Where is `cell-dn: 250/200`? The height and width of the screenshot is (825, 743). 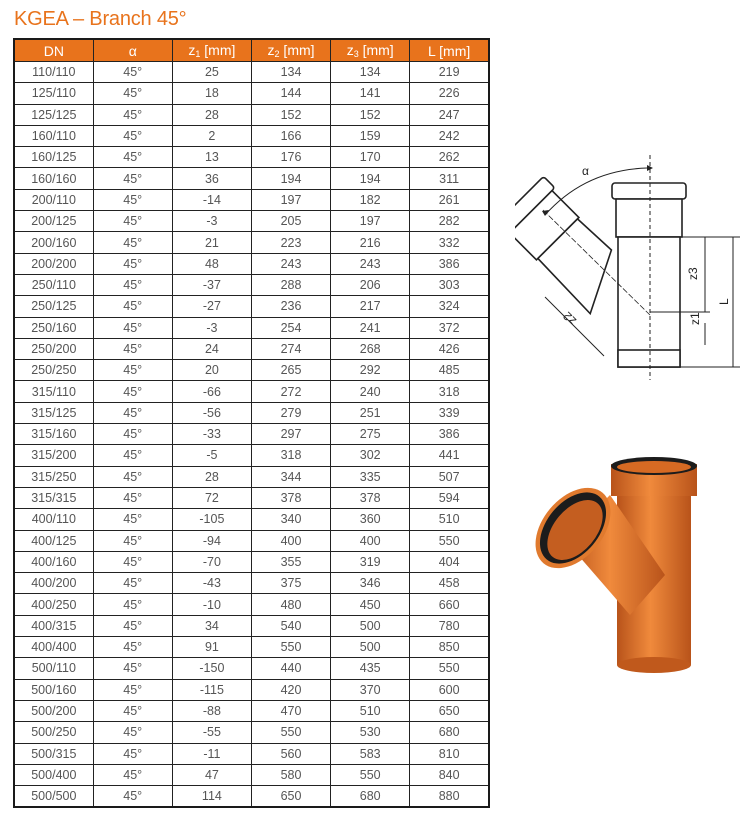 cell-dn: 250/200 is located at coordinates (53, 349).